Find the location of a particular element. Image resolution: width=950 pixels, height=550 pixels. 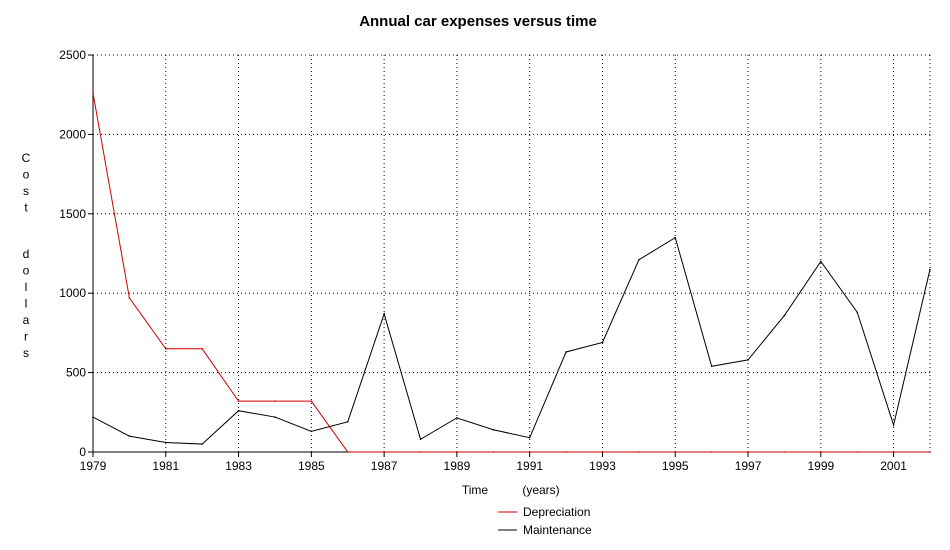

x-tick-label: 1987 is located at coordinates (384, 466).